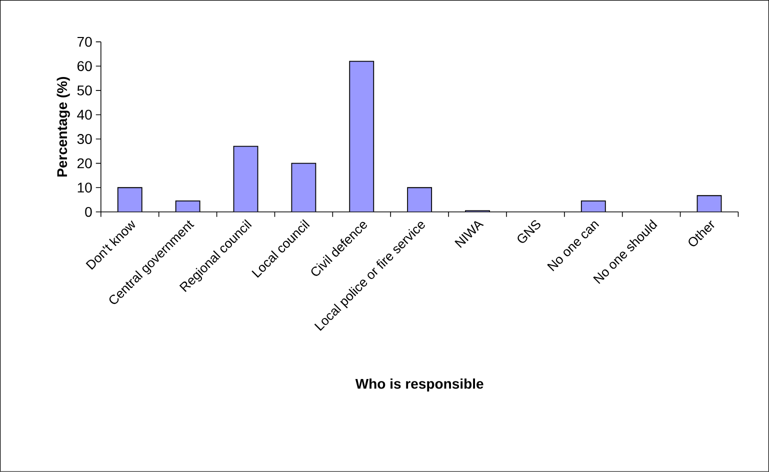  Describe the element at coordinates (63, 127) in the screenshot. I see `y-axis-title: Percentage (%)` at that location.